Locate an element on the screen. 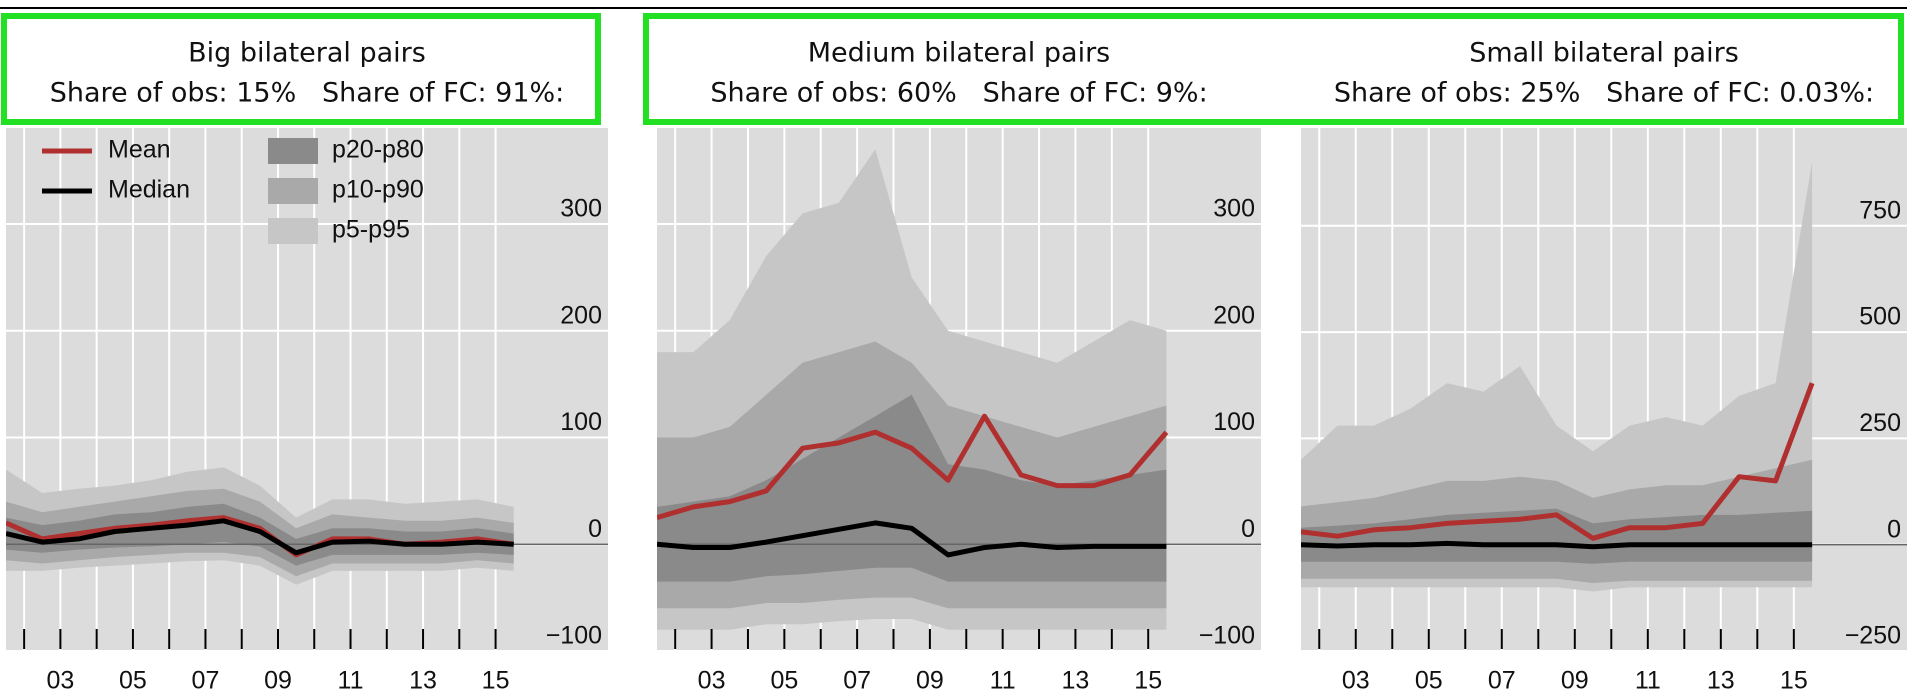 This screenshot has height=694, width=1907. y-tick-label: −250 is located at coordinates (1873, 636).